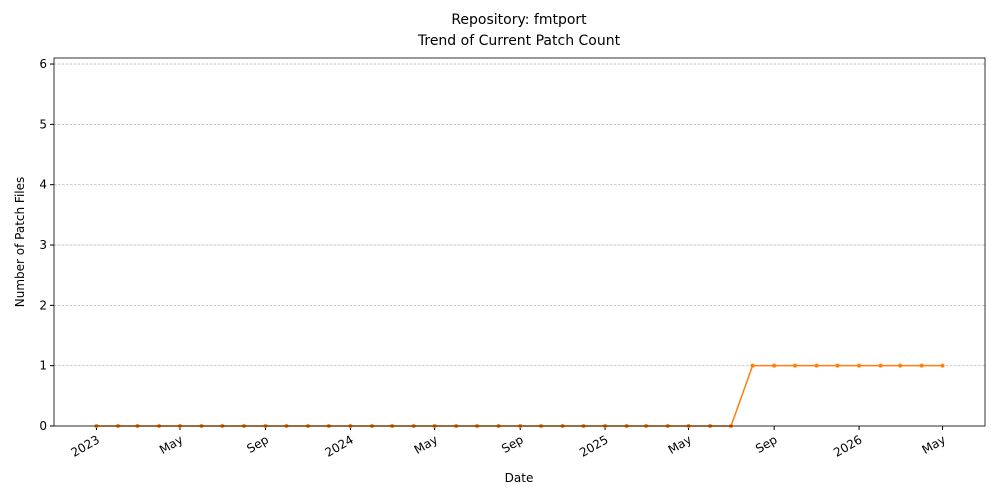 The image size is (1000, 500). I want to click on chart-subtitle: Trend of Current Patch Count, so click(519, 41).